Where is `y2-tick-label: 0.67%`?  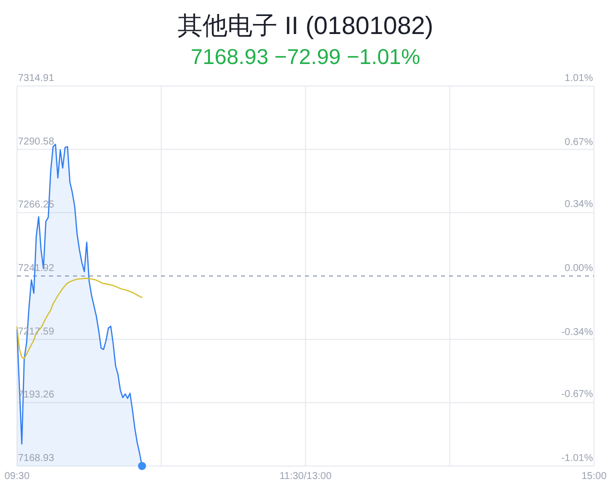 y2-tick-label: 0.67% is located at coordinates (579, 142).